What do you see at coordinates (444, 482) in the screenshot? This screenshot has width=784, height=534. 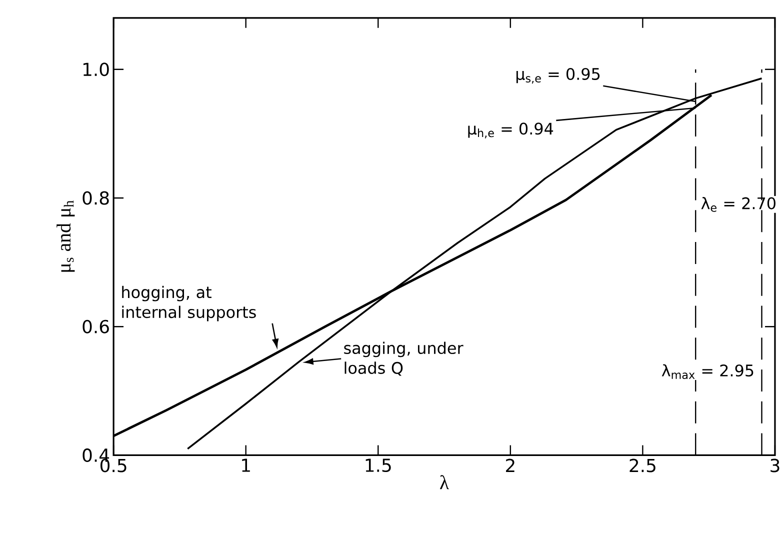 I see `x-axis-title: λ` at bounding box center [444, 482].